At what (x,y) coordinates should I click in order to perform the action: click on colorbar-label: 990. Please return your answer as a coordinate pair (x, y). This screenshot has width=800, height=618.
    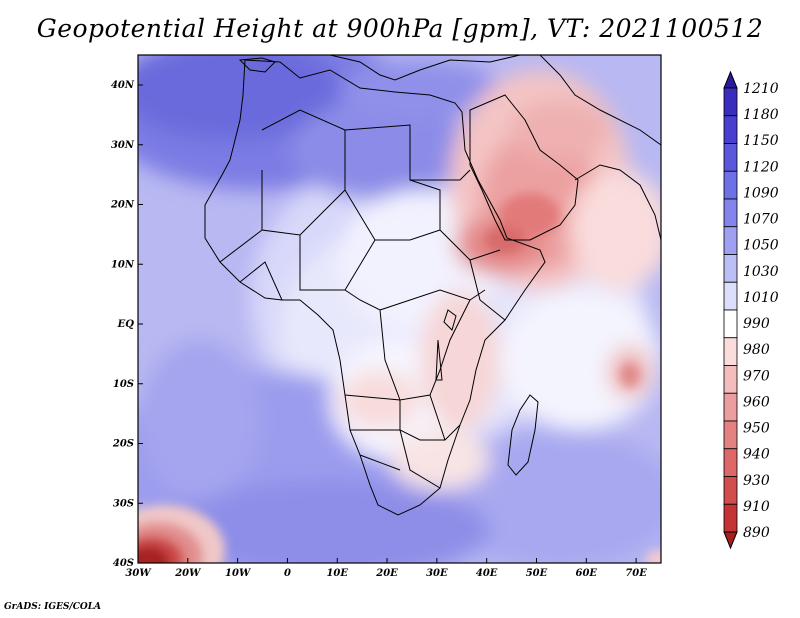
    Looking at the image, I should click on (756, 324).